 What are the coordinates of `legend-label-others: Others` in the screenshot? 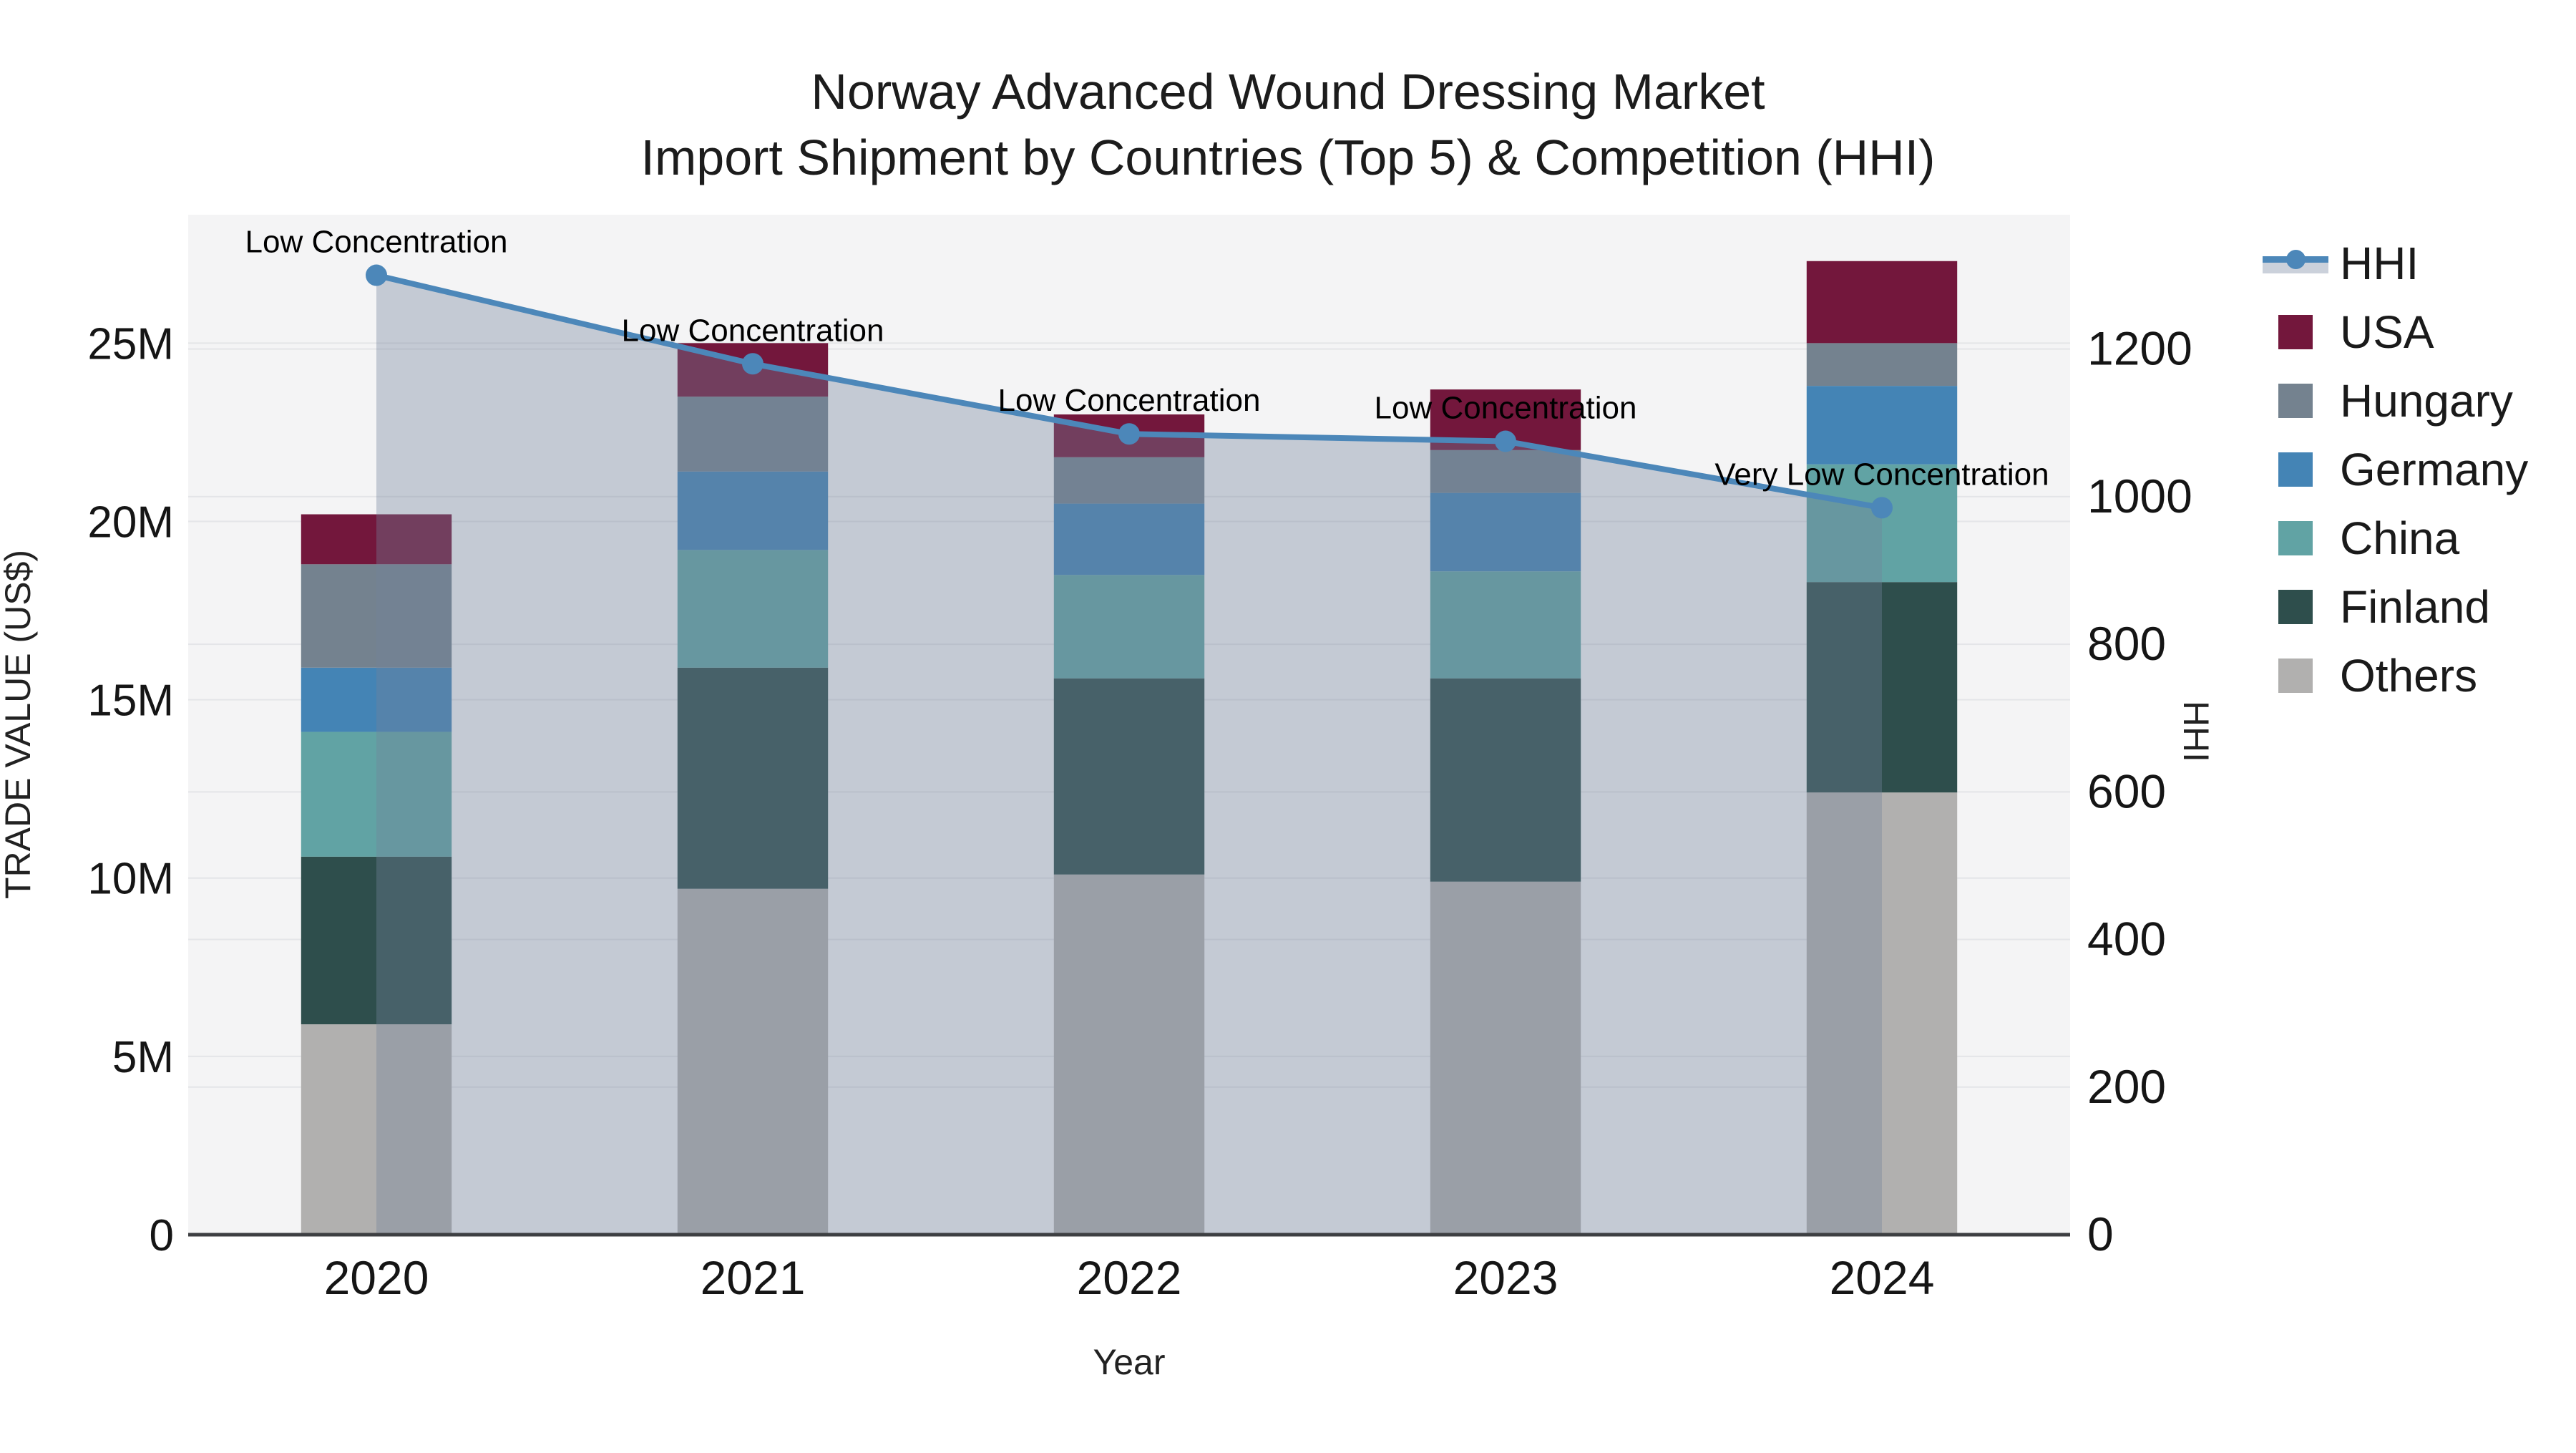 It's located at (2409, 675).